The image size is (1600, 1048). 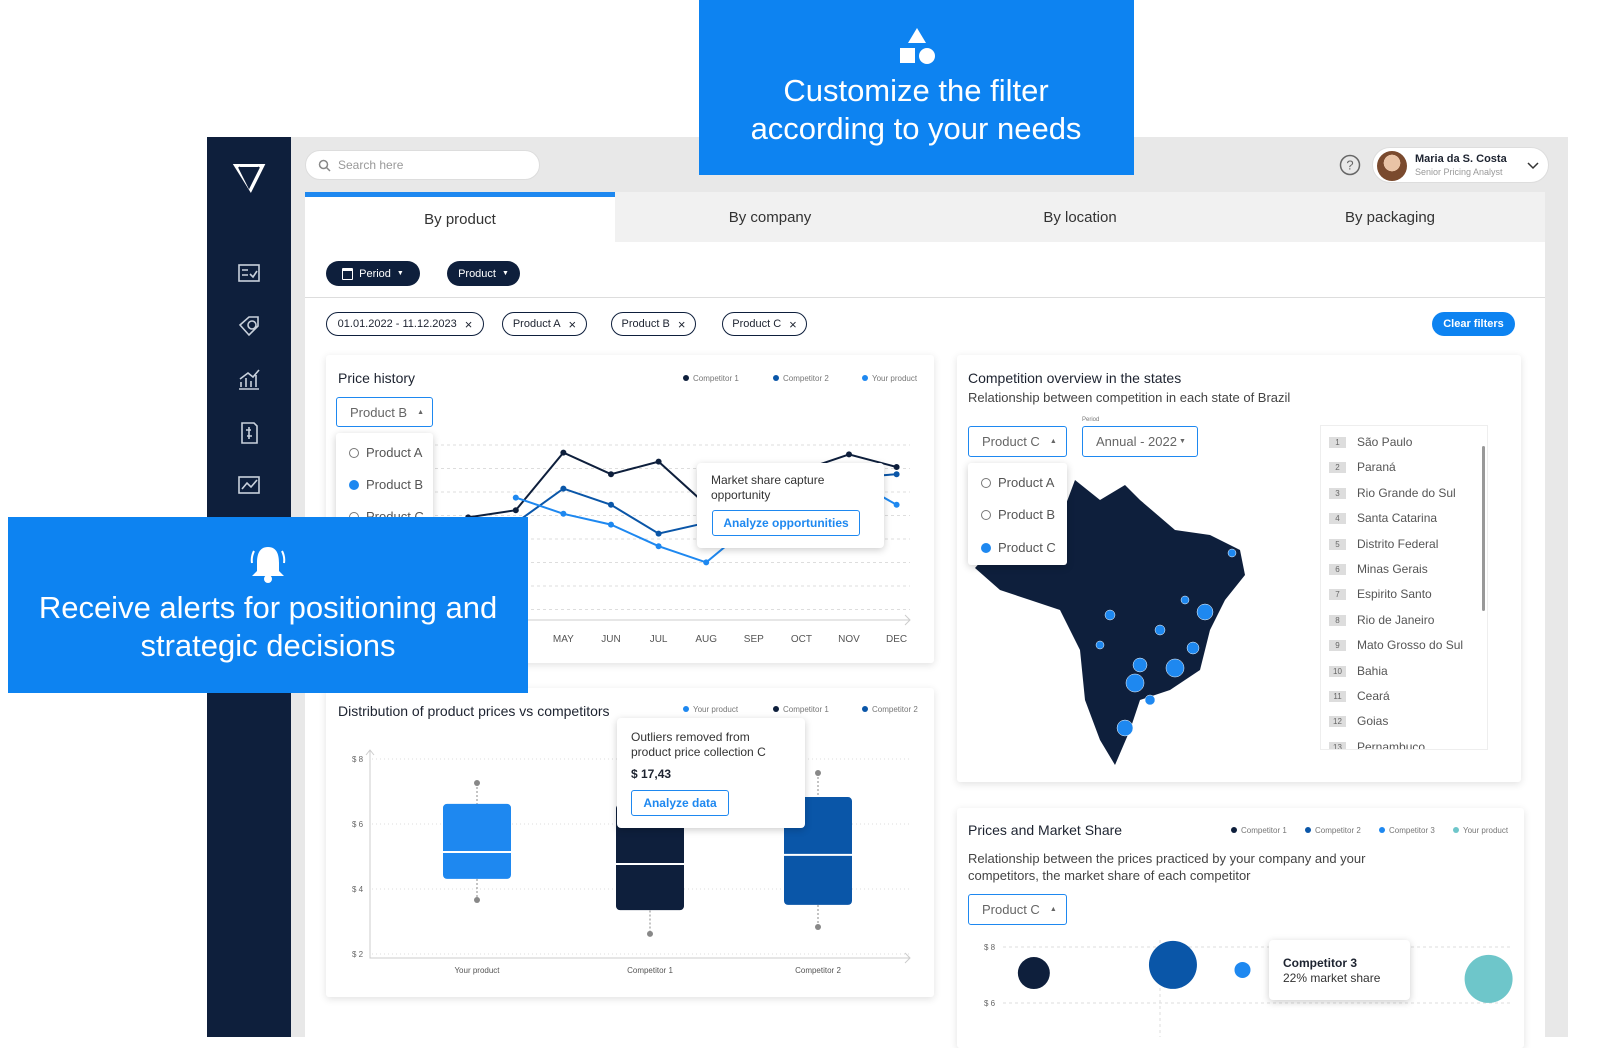 What do you see at coordinates (377, 378) in the screenshot?
I see `card-title: Price history` at bounding box center [377, 378].